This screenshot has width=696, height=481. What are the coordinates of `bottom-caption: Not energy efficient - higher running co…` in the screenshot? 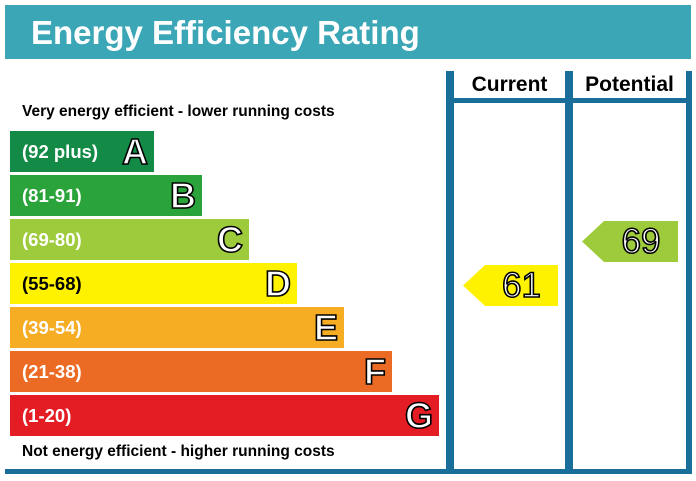 It's located at (178, 451).